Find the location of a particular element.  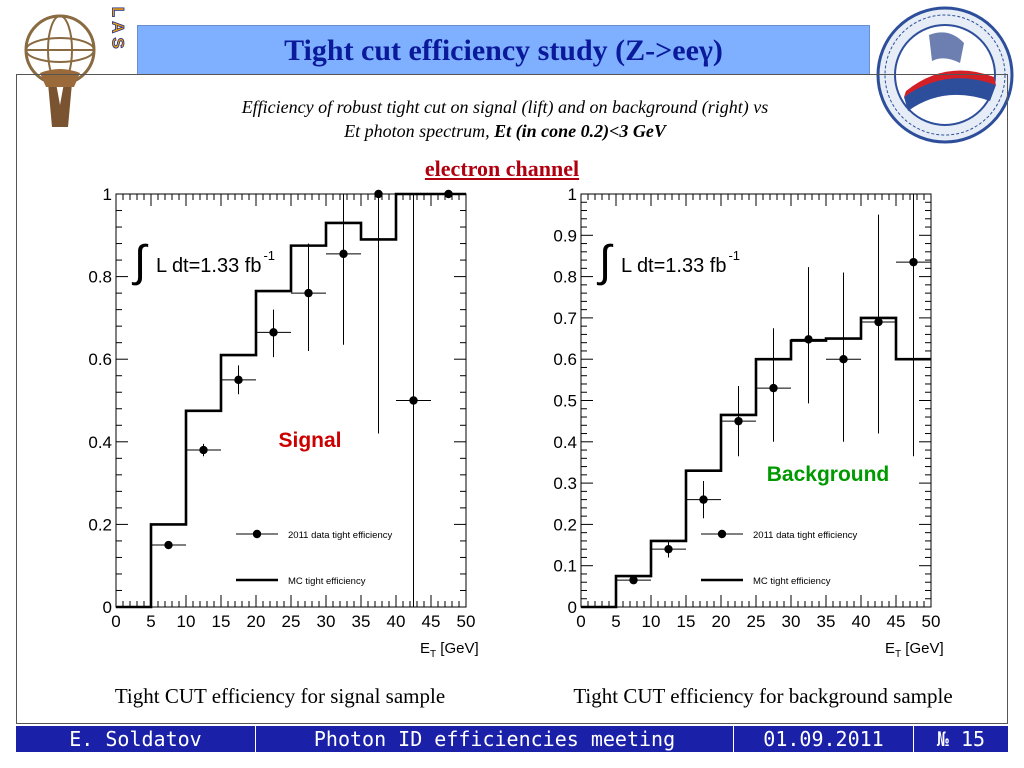

subtitle-line2-plain: Et photon spectrum, is located at coordinates (419, 131).